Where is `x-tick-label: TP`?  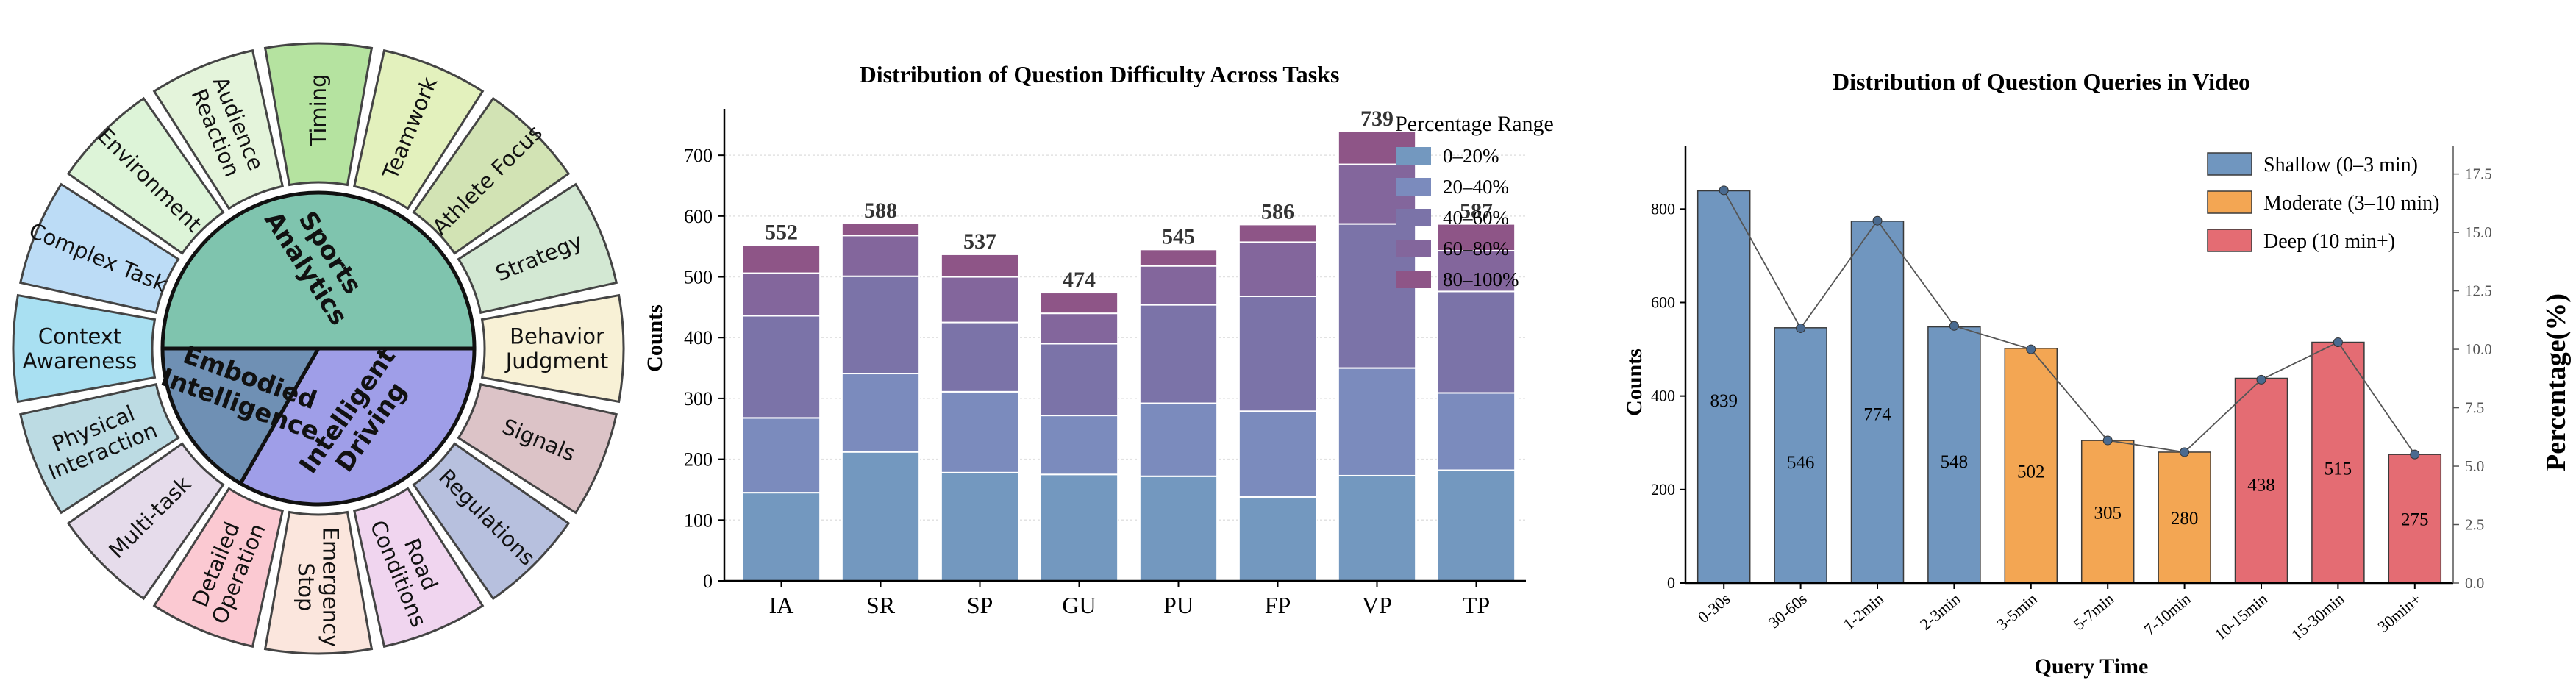
x-tick-label: TP is located at coordinates (1476, 605).